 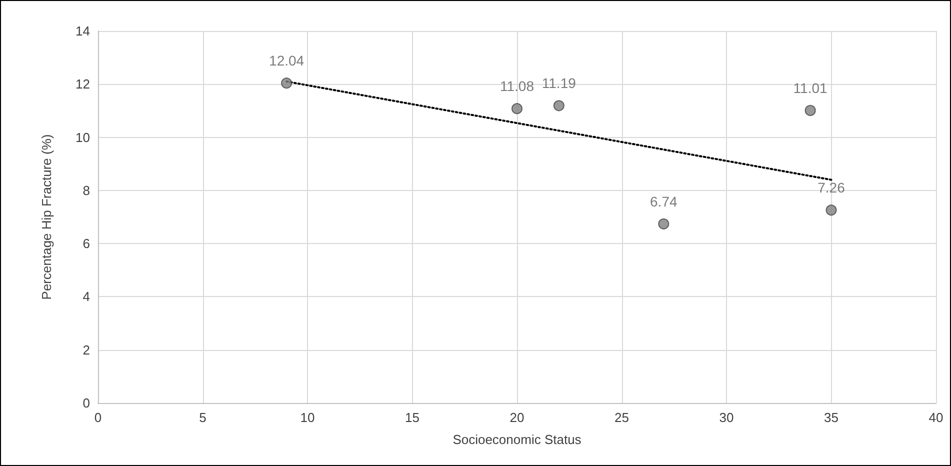 What do you see at coordinates (517, 86) in the screenshot?
I see `data-label: 11.08` at bounding box center [517, 86].